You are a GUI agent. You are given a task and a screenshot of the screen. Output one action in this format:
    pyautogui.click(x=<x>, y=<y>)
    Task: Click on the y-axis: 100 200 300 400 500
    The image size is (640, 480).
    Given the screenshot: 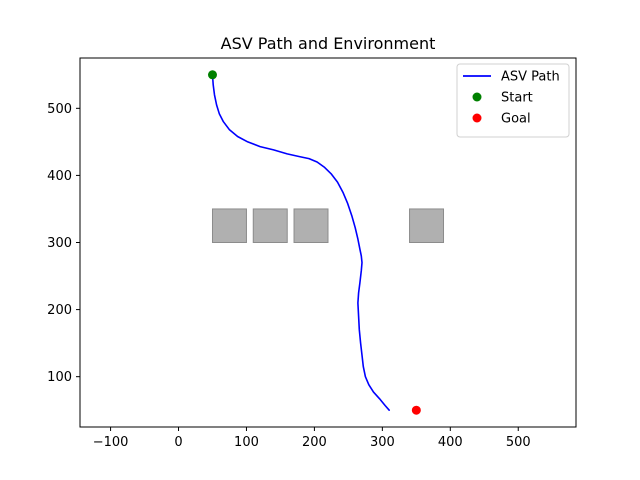 What is the action you would take?
    pyautogui.click(x=63, y=243)
    